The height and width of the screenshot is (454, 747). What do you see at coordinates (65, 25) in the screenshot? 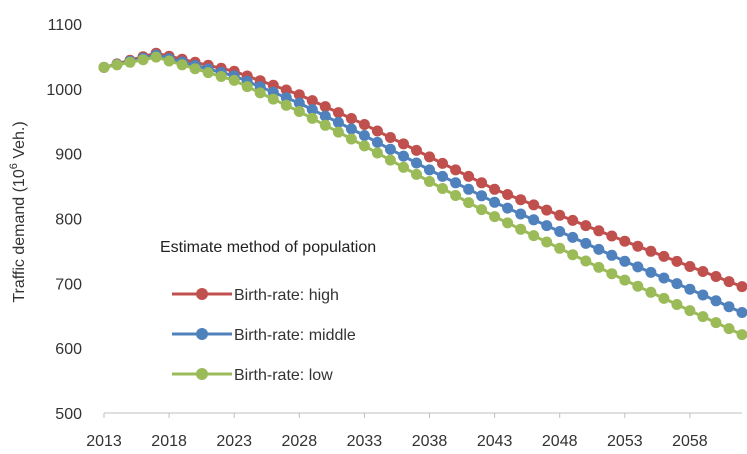
I see `y-tick-label: 1100` at bounding box center [65, 25].